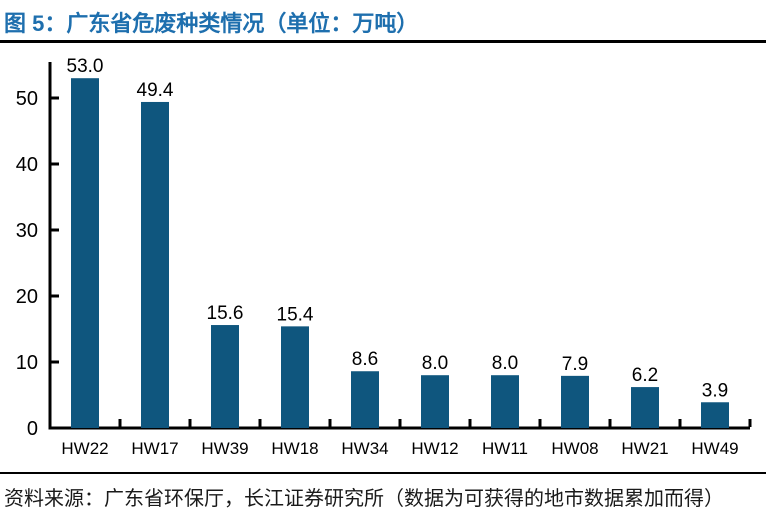 This screenshot has height=514, width=766. What do you see at coordinates (365, 359) in the screenshot?
I see `bar-value-label: 8.6` at bounding box center [365, 359].